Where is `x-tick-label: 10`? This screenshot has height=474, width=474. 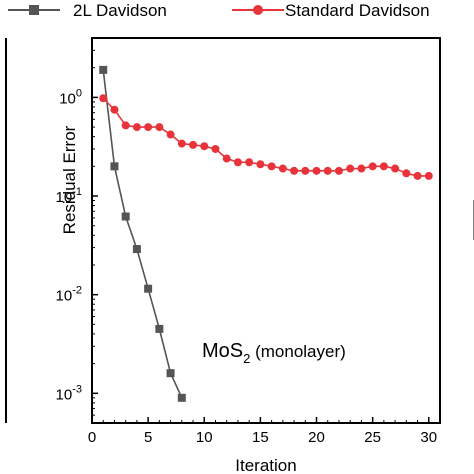
x-tick-label: 10 is located at coordinates (204, 437).